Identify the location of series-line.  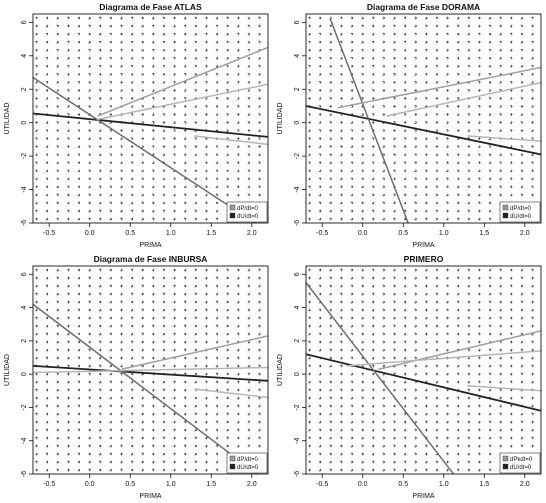
(231, 140).